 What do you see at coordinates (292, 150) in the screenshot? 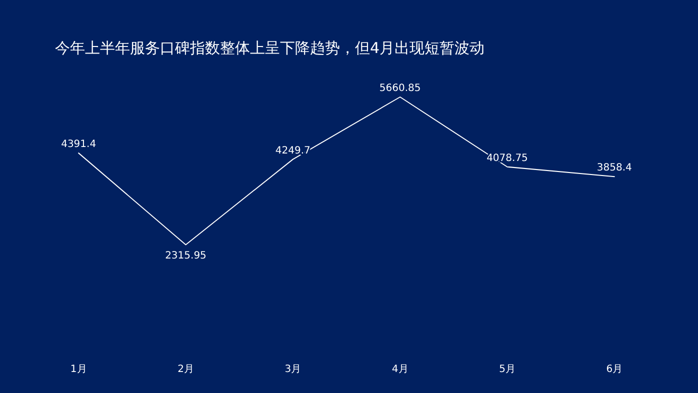
I see `data-label: 4249.7` at bounding box center [292, 150].